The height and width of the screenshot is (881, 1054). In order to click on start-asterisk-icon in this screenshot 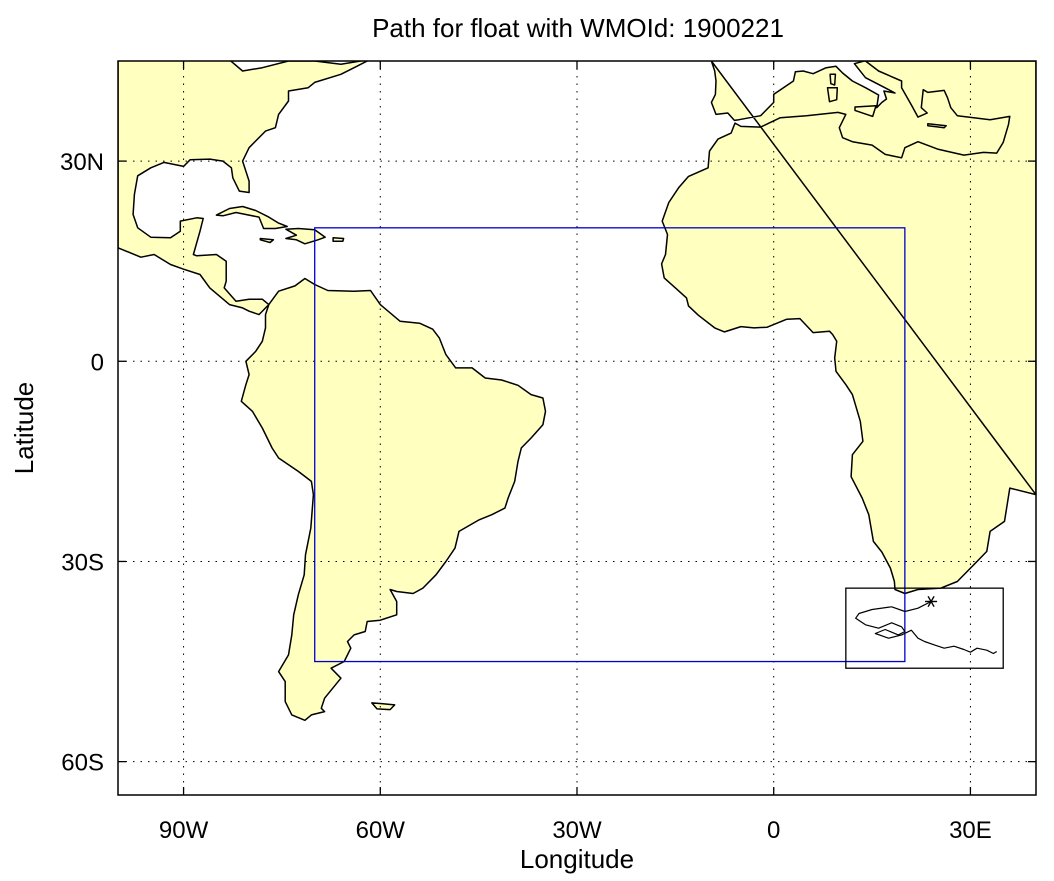, I will do `click(931, 601)`.